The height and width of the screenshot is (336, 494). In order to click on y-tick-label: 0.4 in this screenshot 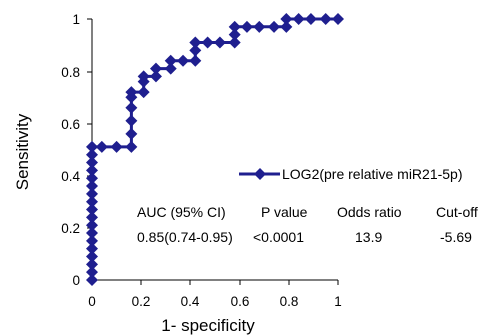, I will do `click(70, 176)`.